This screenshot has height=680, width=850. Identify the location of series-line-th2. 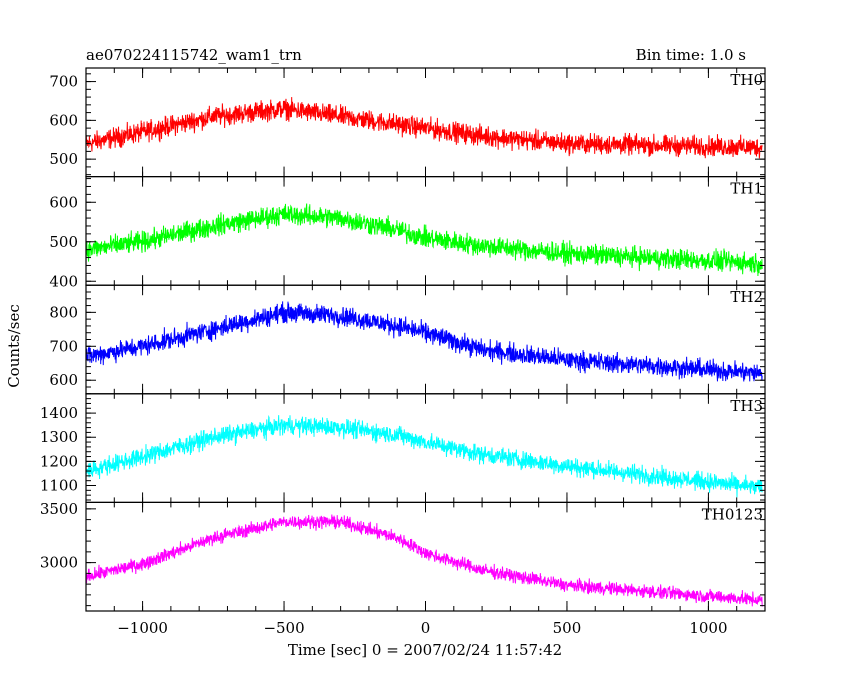
(424, 341).